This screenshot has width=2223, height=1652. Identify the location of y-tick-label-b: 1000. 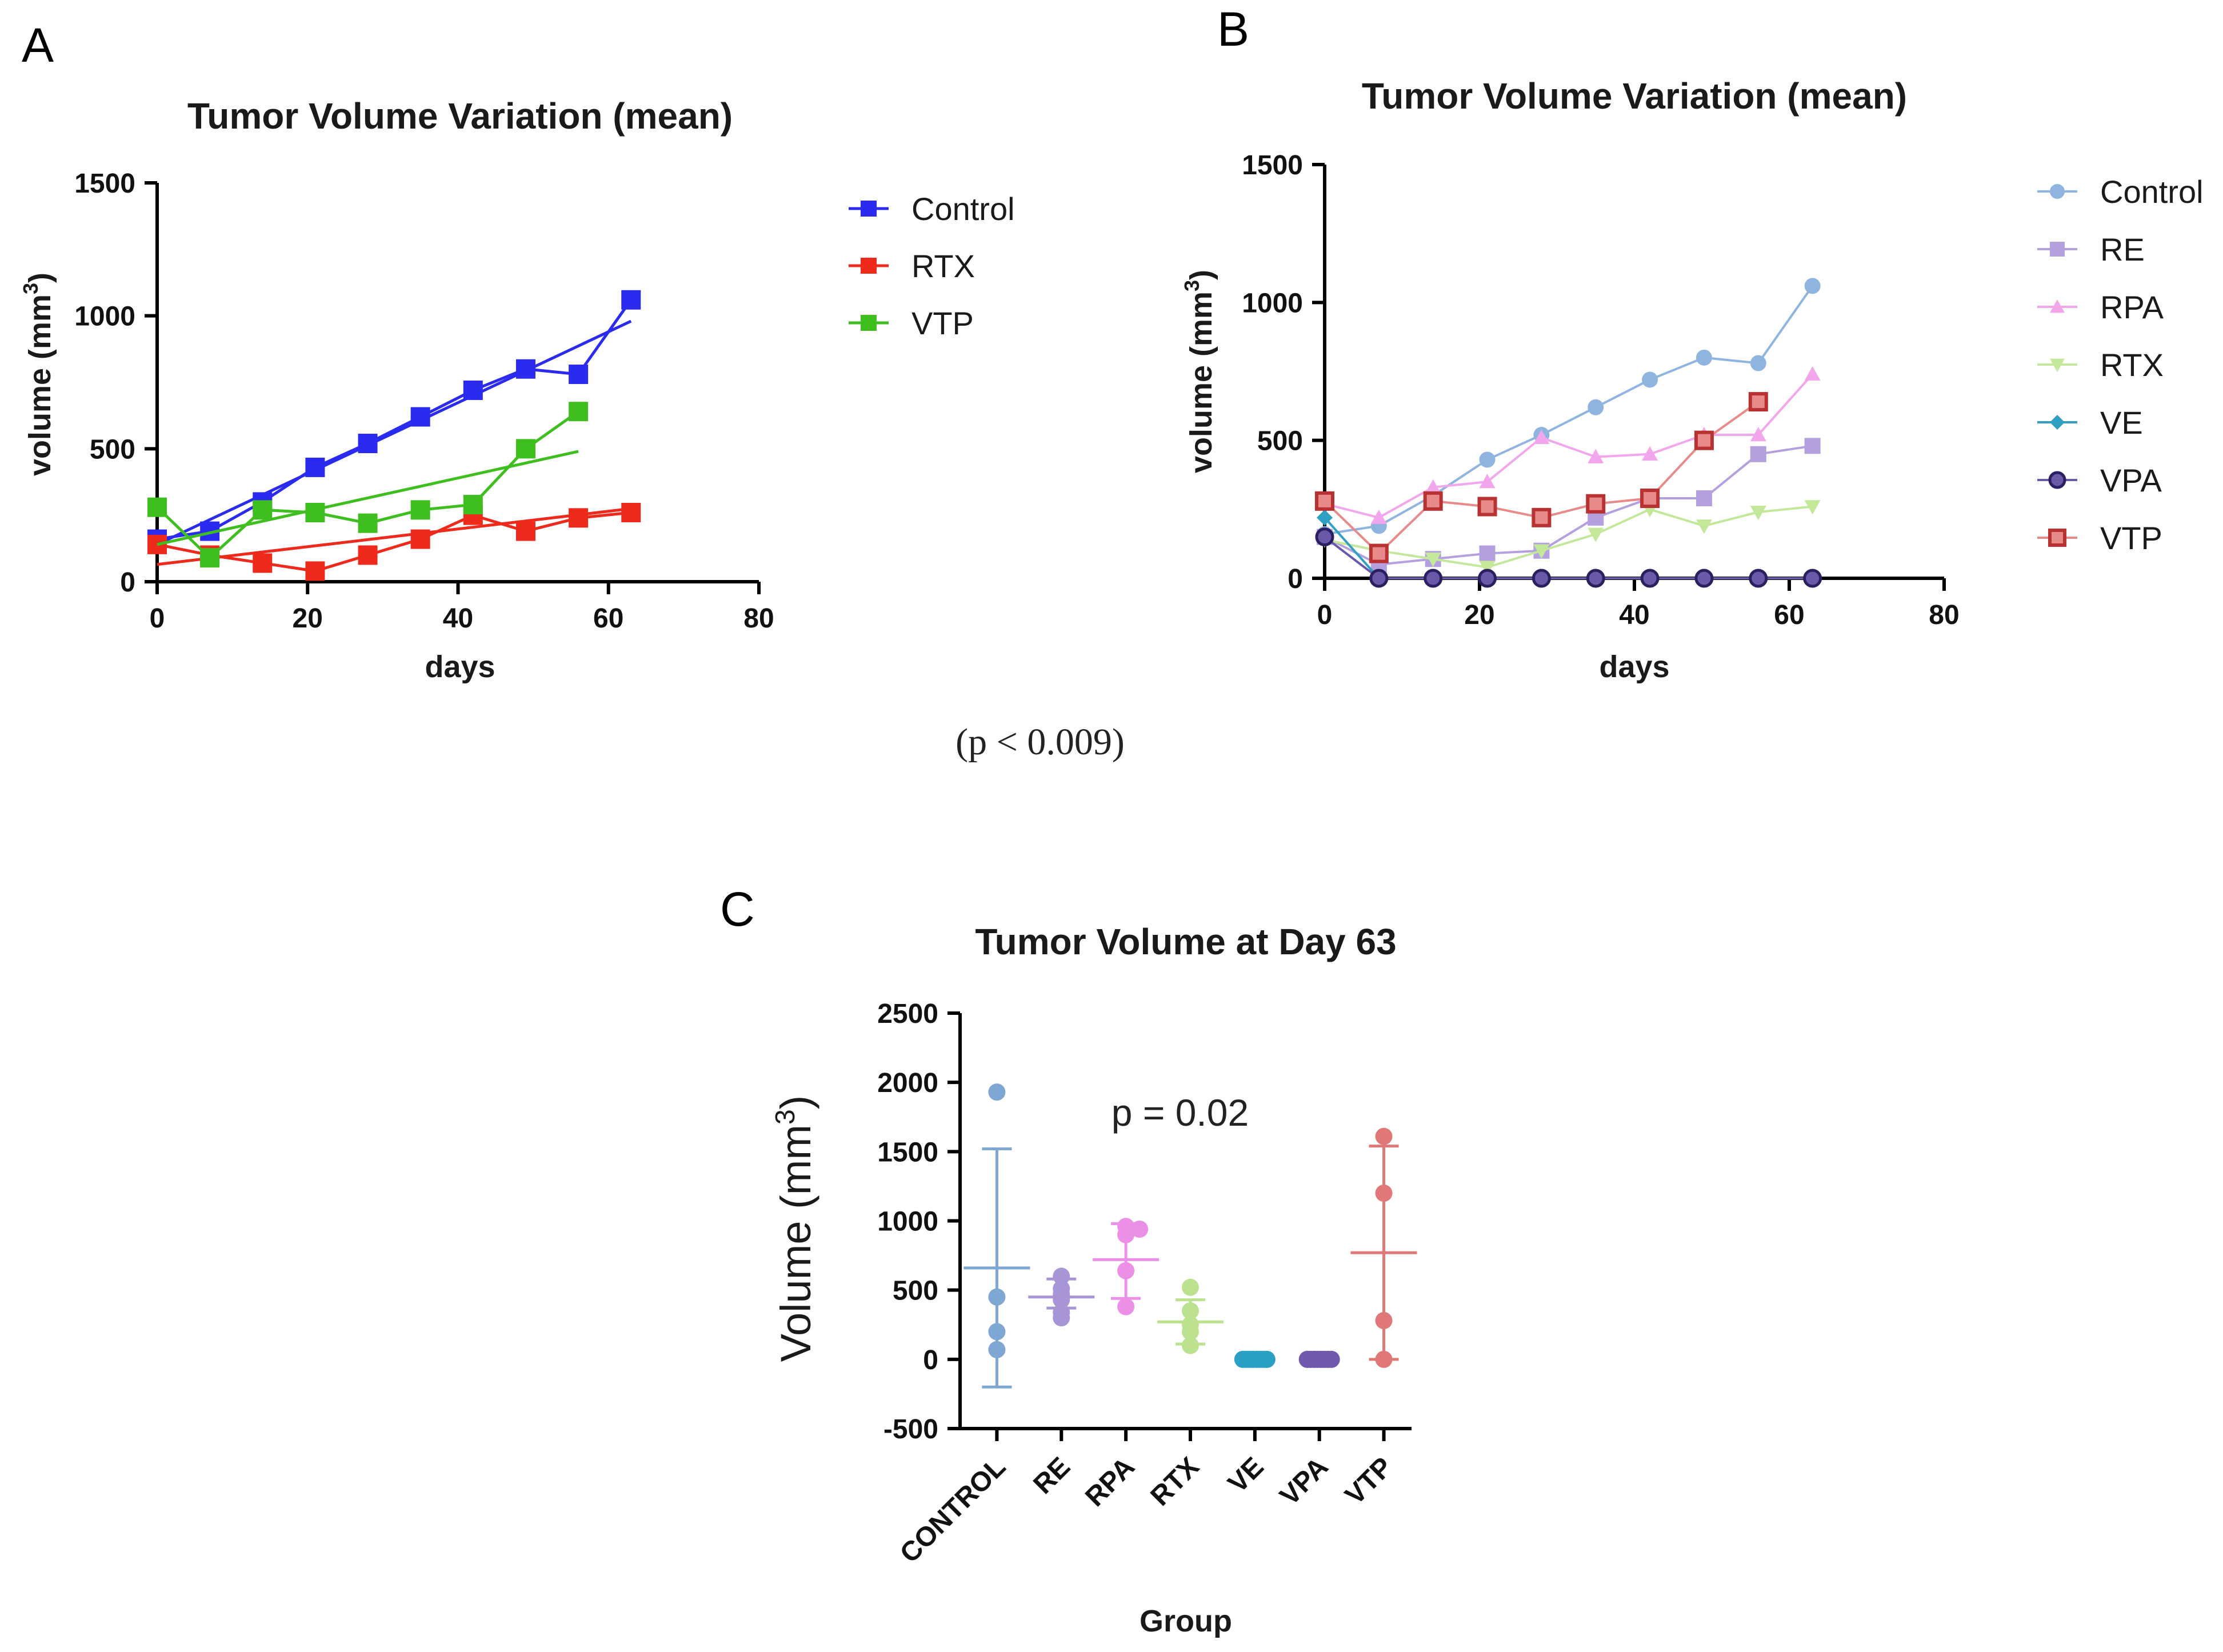
(1273, 303).